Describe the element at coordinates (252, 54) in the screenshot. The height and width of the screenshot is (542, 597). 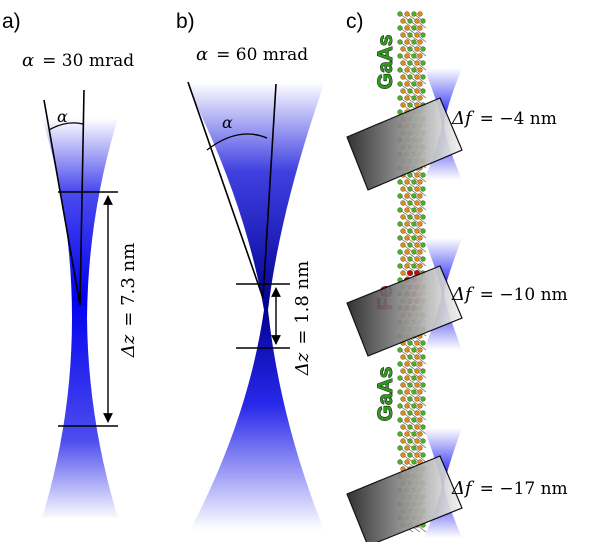
I see `panel-b-alpha-caption: α = 60 mrad` at that location.